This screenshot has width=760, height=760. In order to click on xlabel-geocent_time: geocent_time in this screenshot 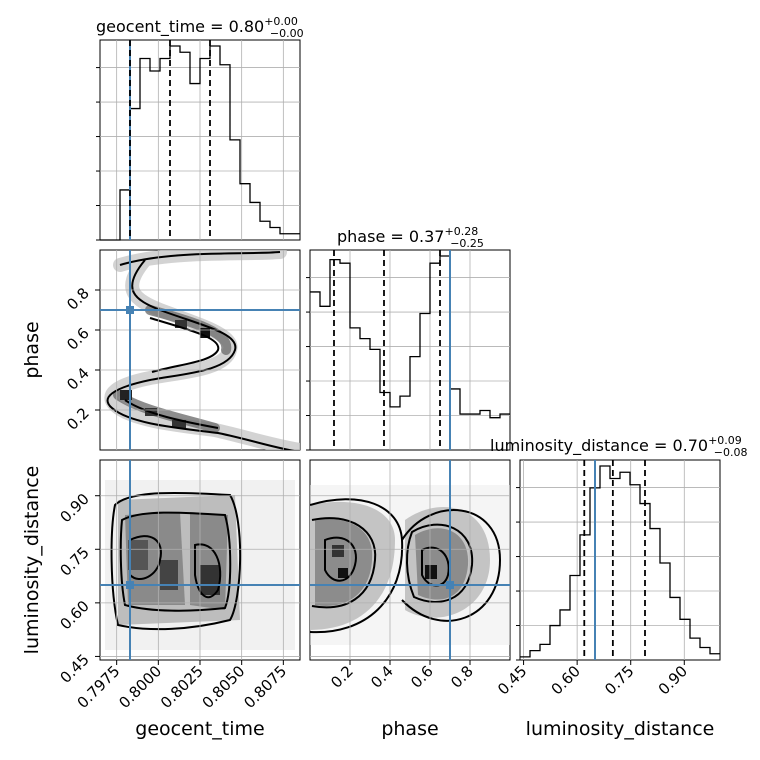, I will do `click(199, 729)`.